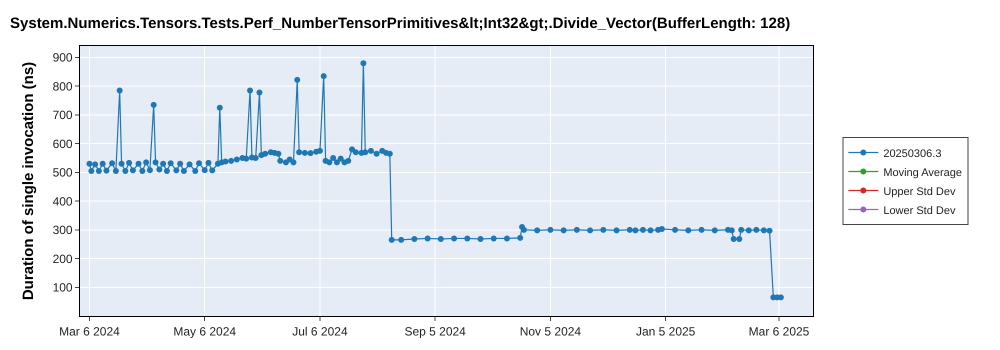 This screenshot has width=1000, height=350. I want to click on y-tick-label: 800, so click(62, 86).